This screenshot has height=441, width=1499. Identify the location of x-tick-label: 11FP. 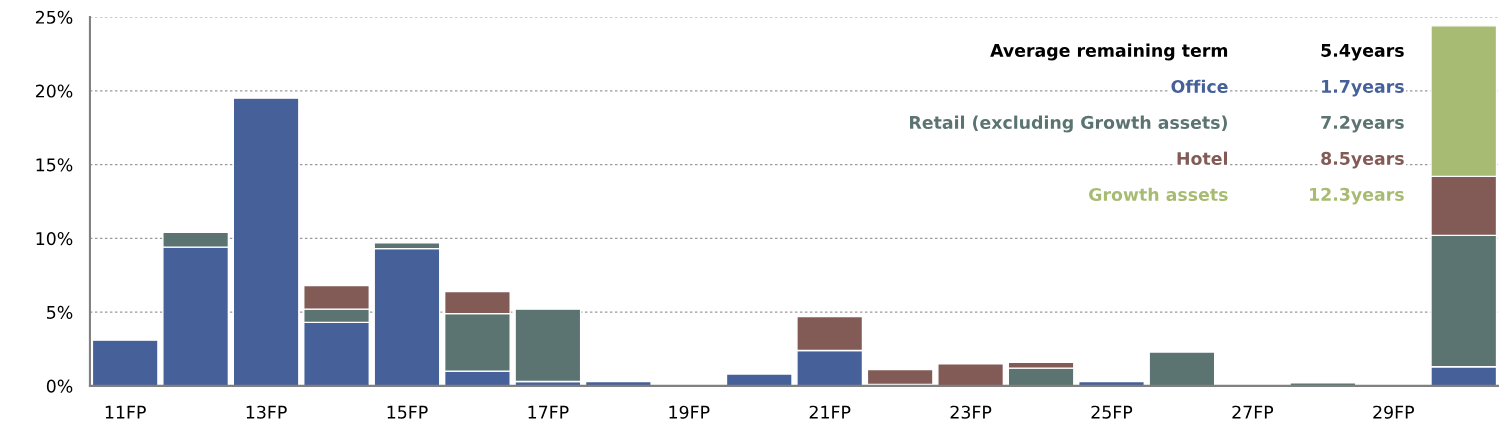
(125, 412).